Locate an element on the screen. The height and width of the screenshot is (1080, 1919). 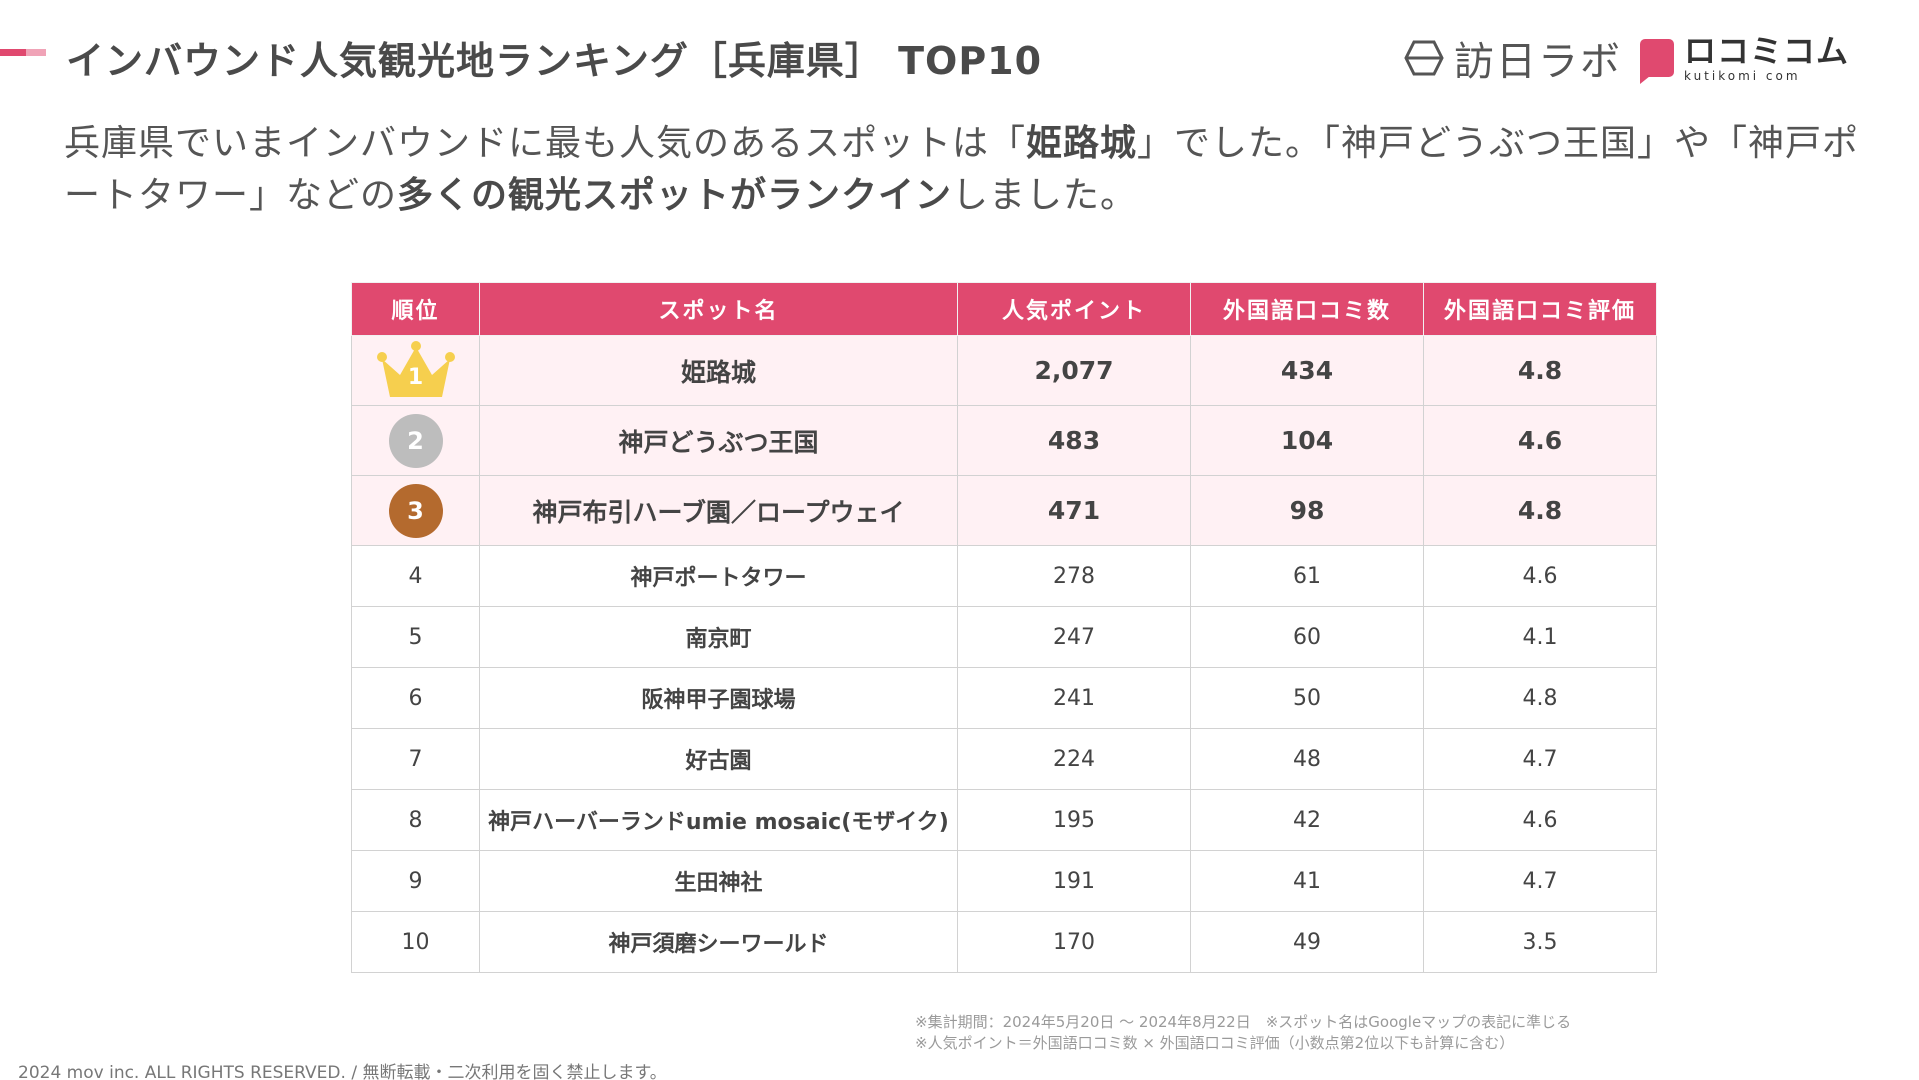
rank-cell: 8 is located at coordinates (415, 820).